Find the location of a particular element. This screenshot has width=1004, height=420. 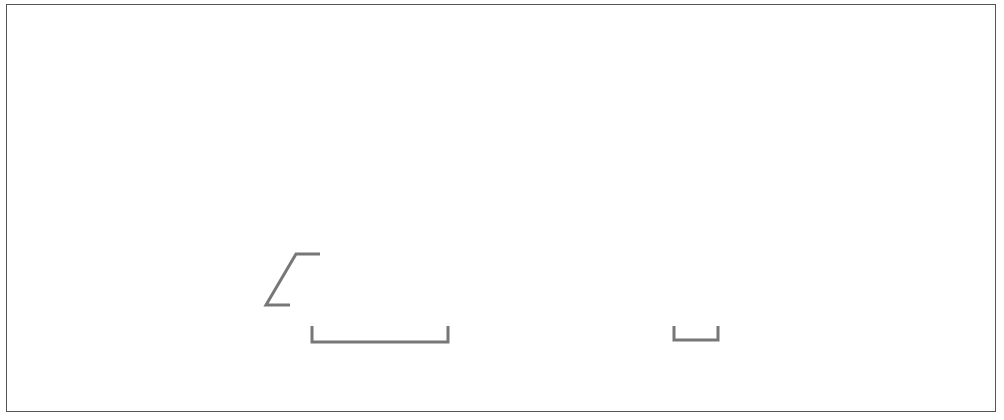

fh-bracket is located at coordinates (291, 279).